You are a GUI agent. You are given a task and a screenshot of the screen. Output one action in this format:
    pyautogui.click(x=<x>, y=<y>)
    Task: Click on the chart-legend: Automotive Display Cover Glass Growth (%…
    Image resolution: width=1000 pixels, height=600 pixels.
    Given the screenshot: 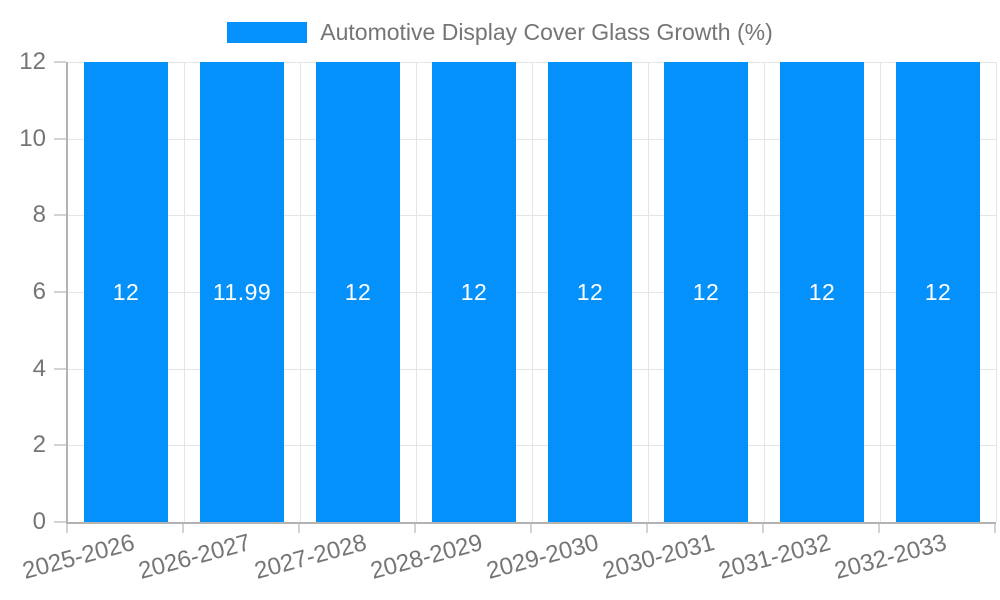 What is the action you would take?
    pyautogui.click(x=500, y=32)
    